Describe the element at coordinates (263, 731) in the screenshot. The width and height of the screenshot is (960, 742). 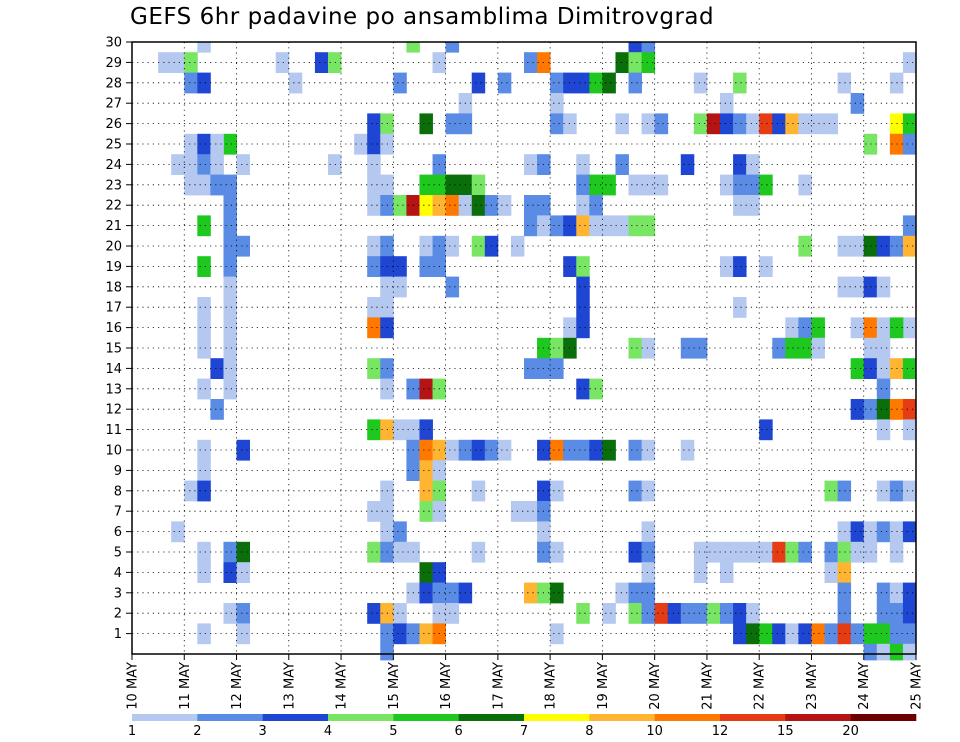
I see `colorbar-label: 3` at that location.